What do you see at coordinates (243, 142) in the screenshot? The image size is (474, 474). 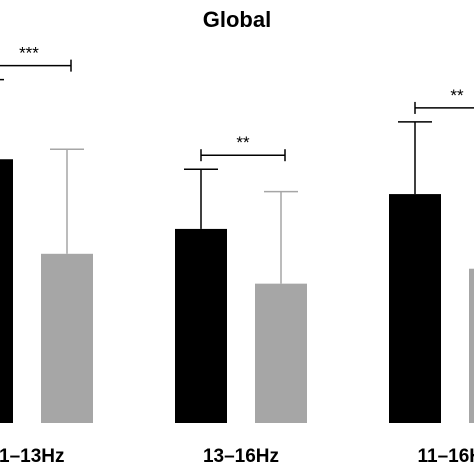 I see `significance-label-1: **` at bounding box center [243, 142].